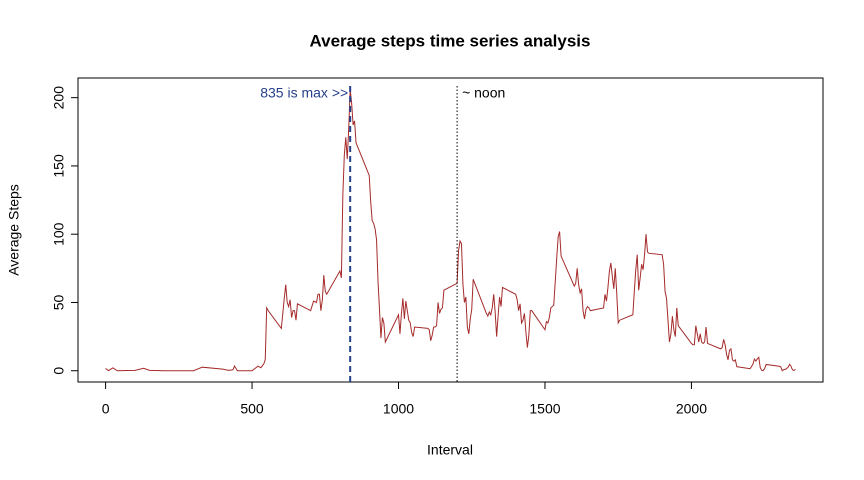 The height and width of the screenshot is (480, 864). I want to click on annotation-label: ~ noon, so click(483, 93).